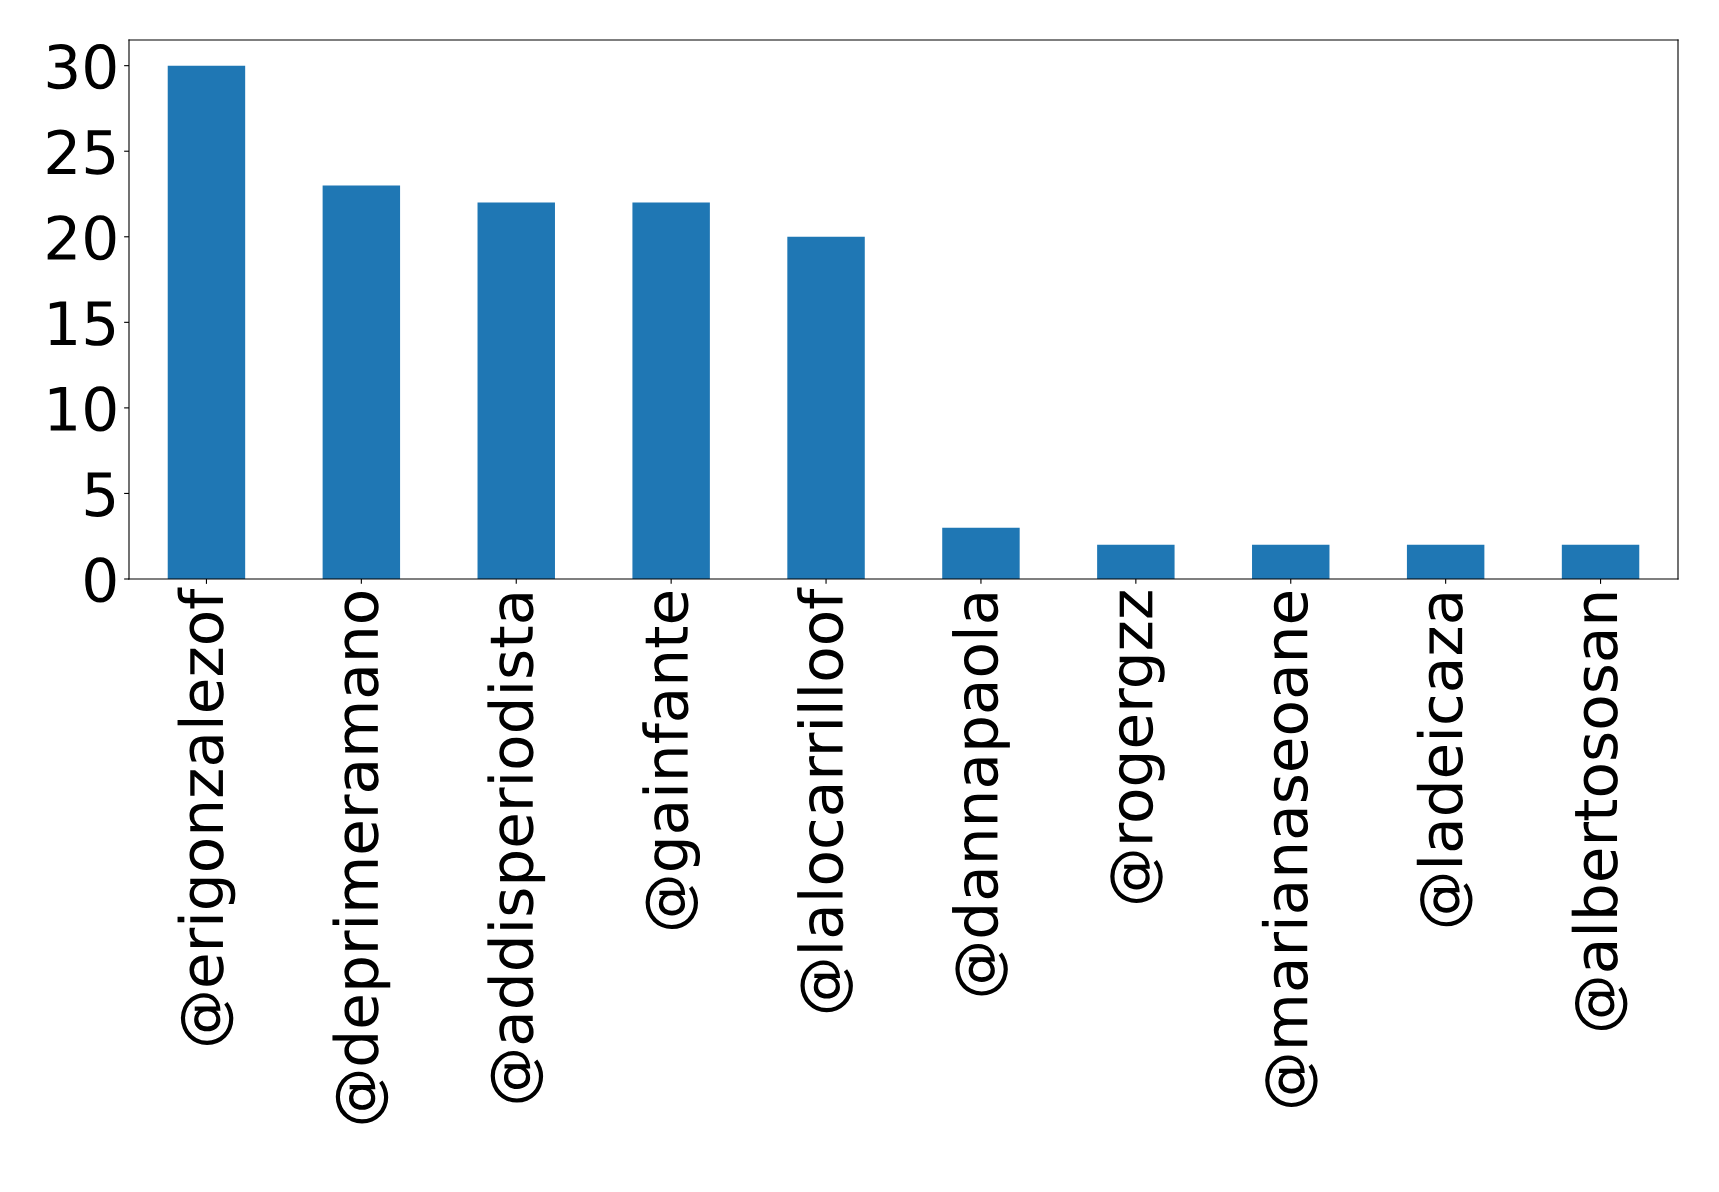  Describe the element at coordinates (1137, 747) in the screenshot. I see `x-tick-label: @rogergzz` at that location.